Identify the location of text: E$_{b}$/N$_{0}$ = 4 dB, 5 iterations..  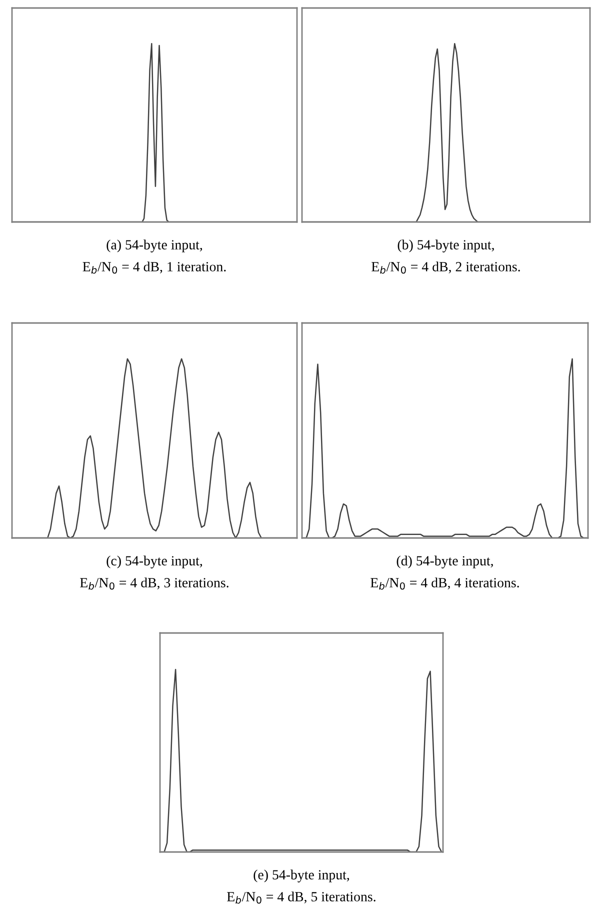
(301, 898).